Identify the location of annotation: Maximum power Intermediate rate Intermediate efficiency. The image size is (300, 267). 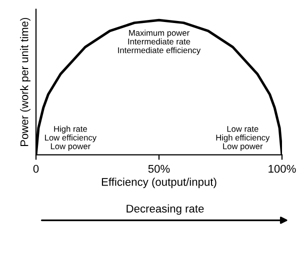
(159, 42).